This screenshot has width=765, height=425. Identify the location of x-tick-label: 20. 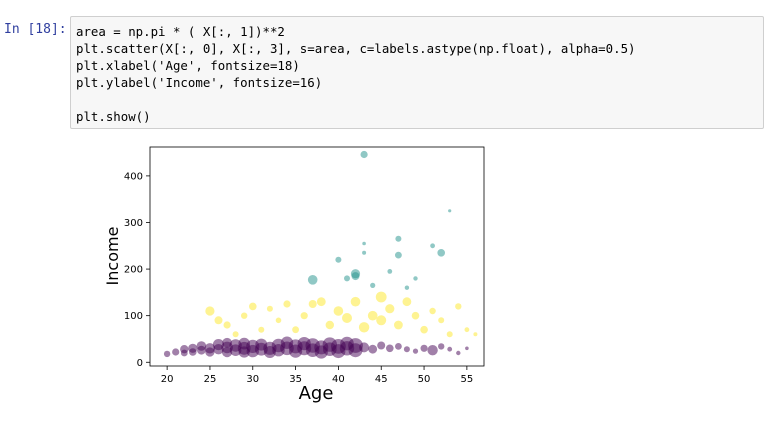
(167, 379).